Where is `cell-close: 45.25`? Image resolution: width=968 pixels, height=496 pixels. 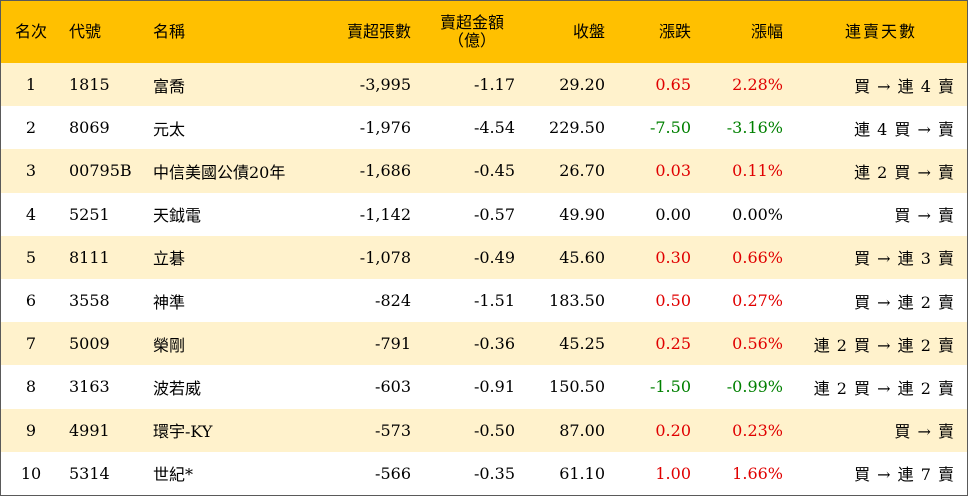 cell-close: 45.25 is located at coordinates (582, 344).